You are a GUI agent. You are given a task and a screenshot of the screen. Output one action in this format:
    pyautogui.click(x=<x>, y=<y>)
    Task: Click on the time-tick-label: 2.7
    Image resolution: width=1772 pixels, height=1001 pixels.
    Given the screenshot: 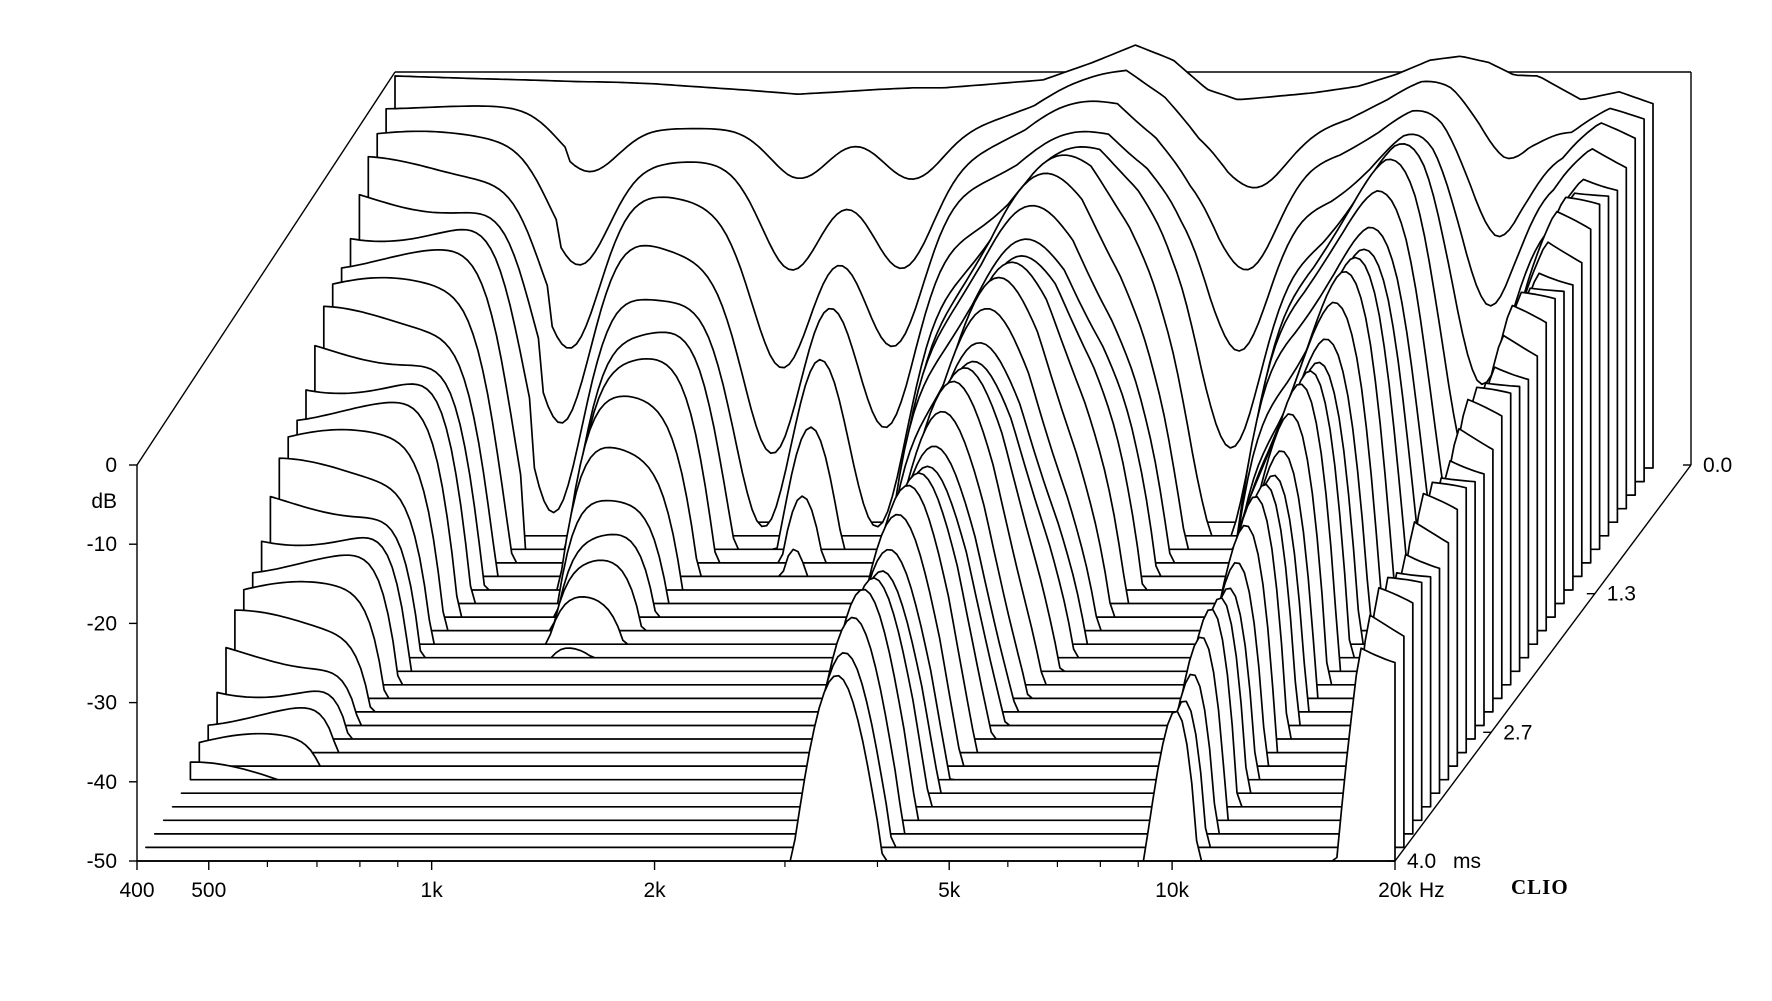 What is the action you would take?
    pyautogui.click(x=1517, y=732)
    